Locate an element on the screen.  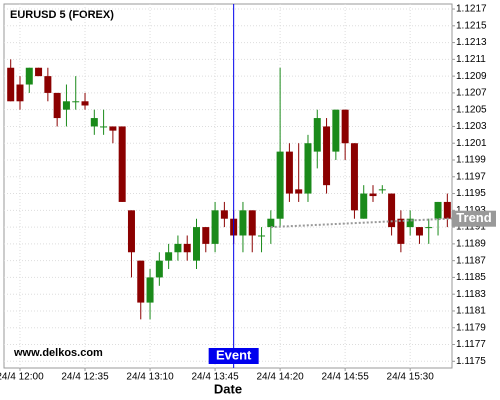
y-tick-label: 1.1189 is located at coordinates (471, 244).